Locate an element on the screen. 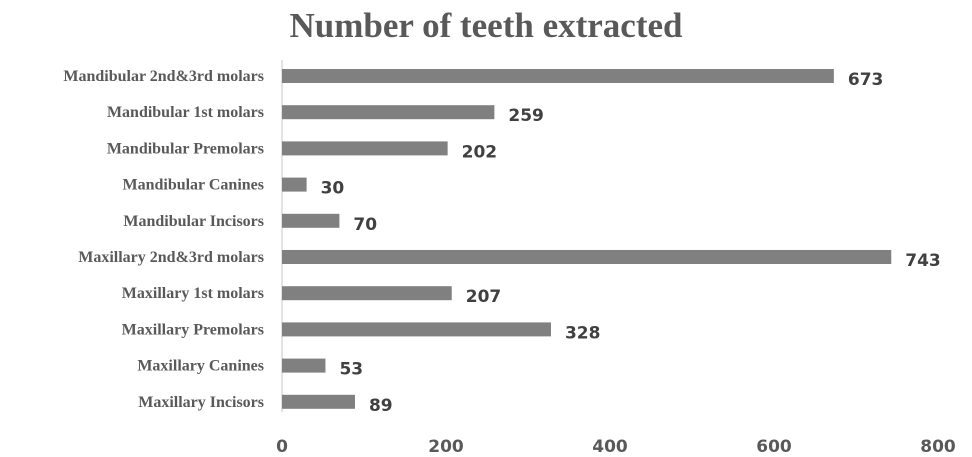 This screenshot has height=457, width=972. x-tick-label: 800 is located at coordinates (938, 447).